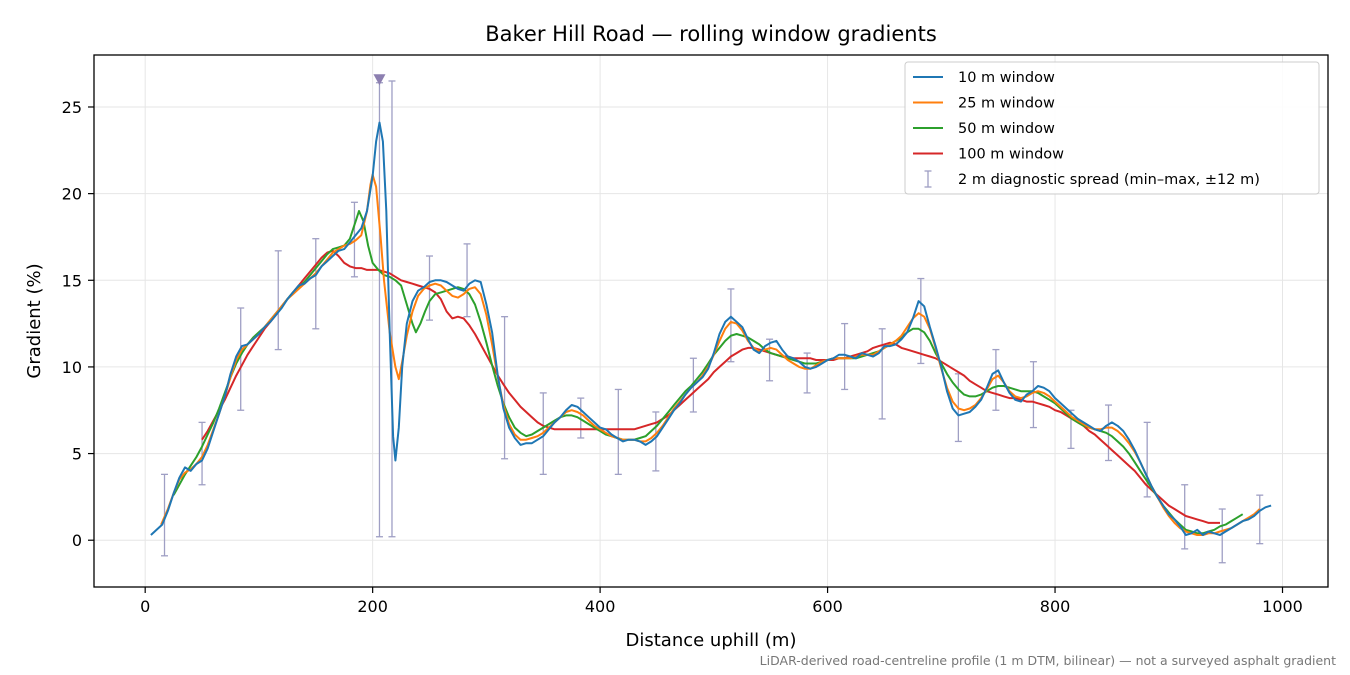  Describe the element at coordinates (827, 606) in the screenshot. I see `x-tick-label: 600` at that location.